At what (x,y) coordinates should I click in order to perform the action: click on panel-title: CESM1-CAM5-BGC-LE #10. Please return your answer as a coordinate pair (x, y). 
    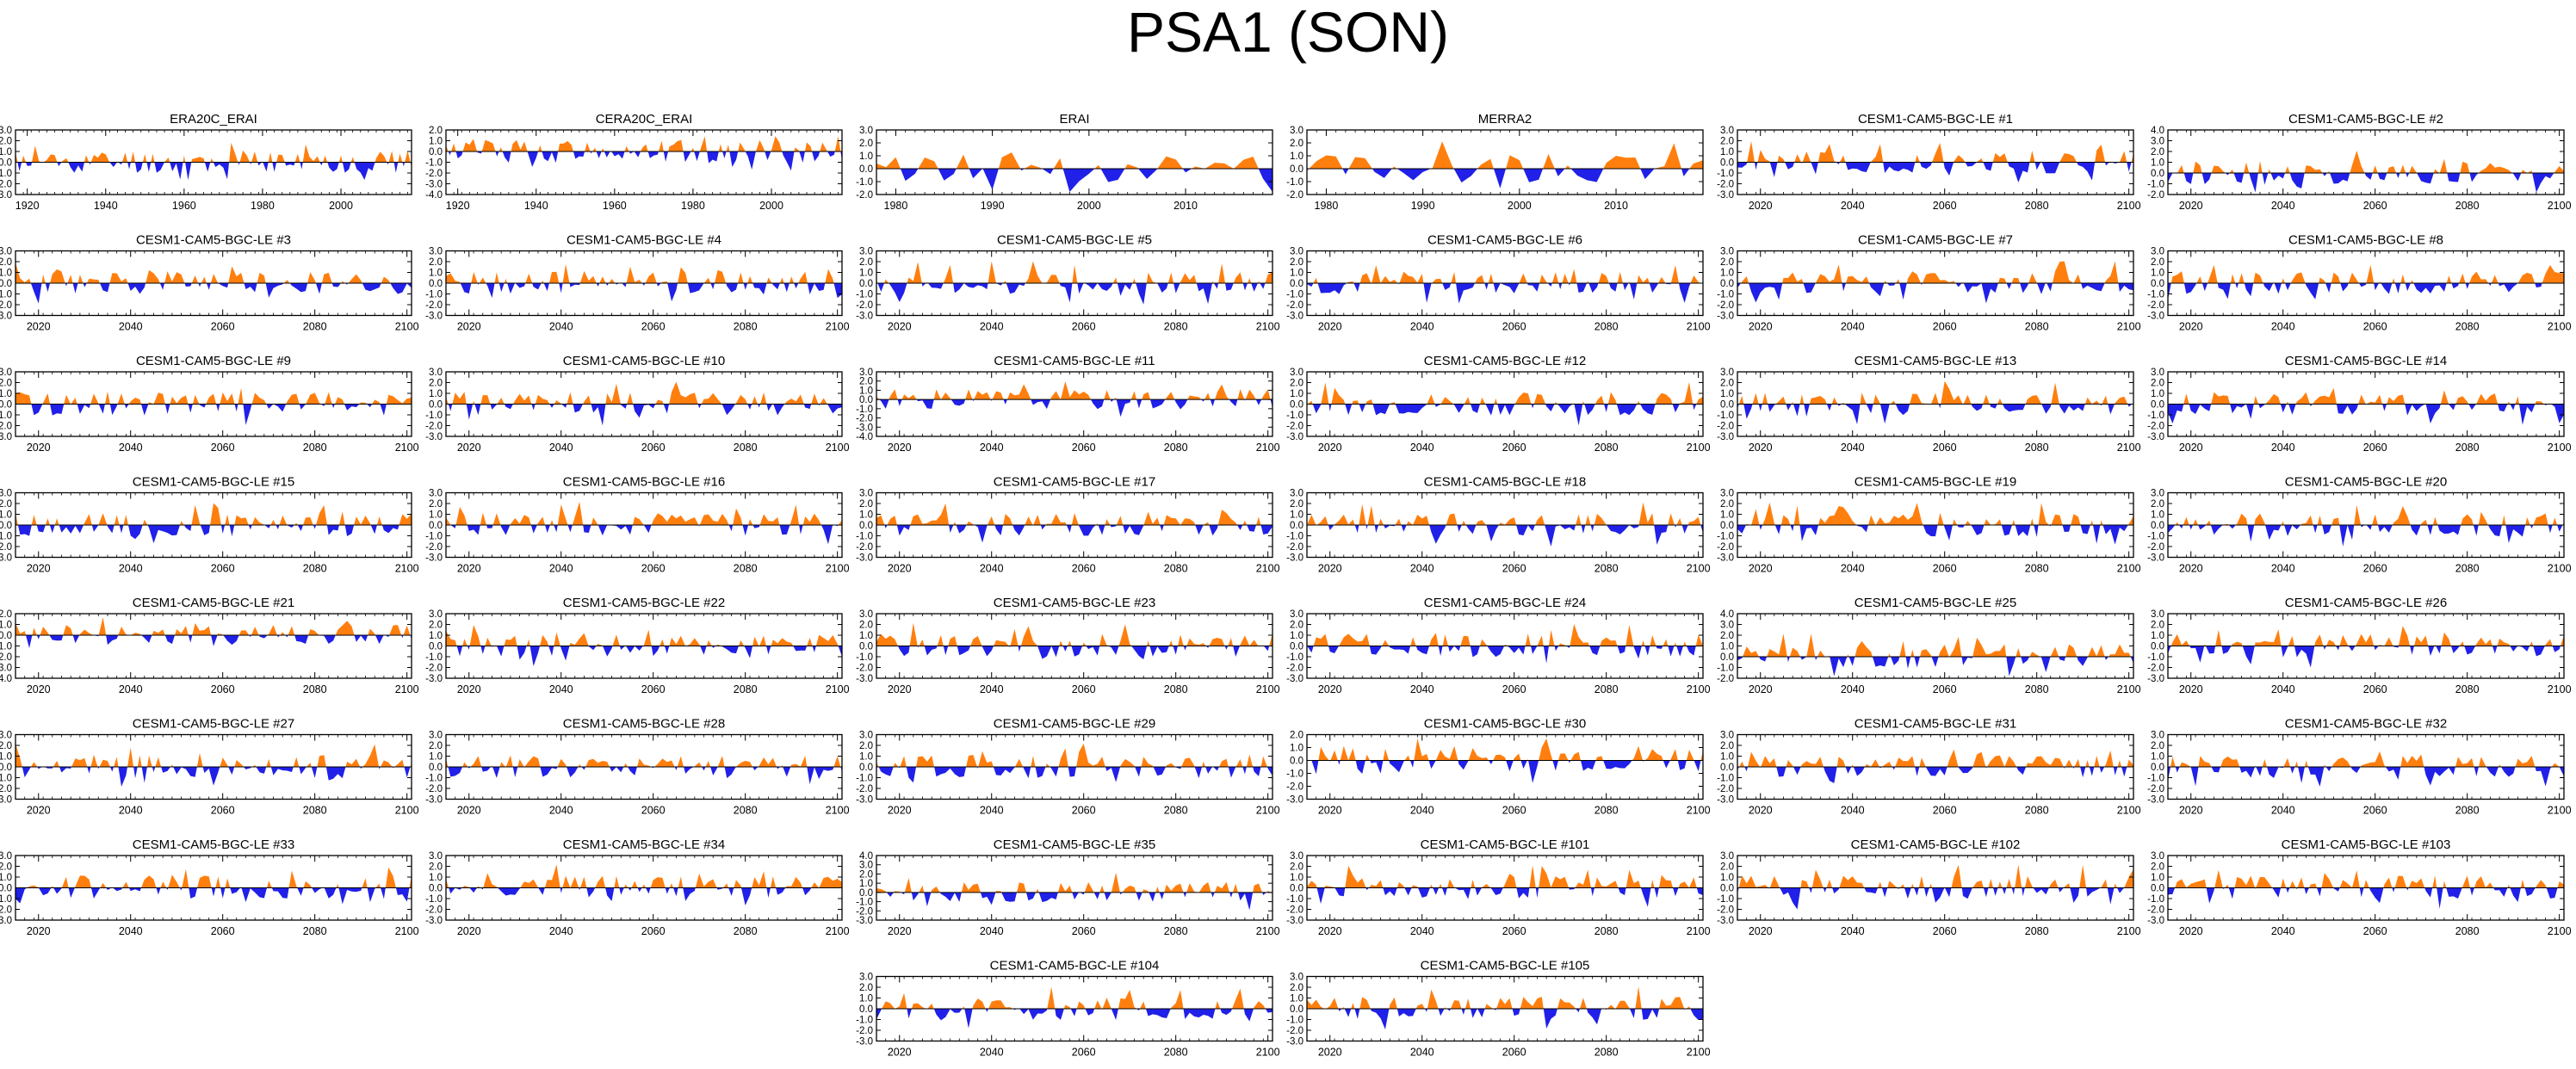
    Looking at the image, I should click on (644, 361).